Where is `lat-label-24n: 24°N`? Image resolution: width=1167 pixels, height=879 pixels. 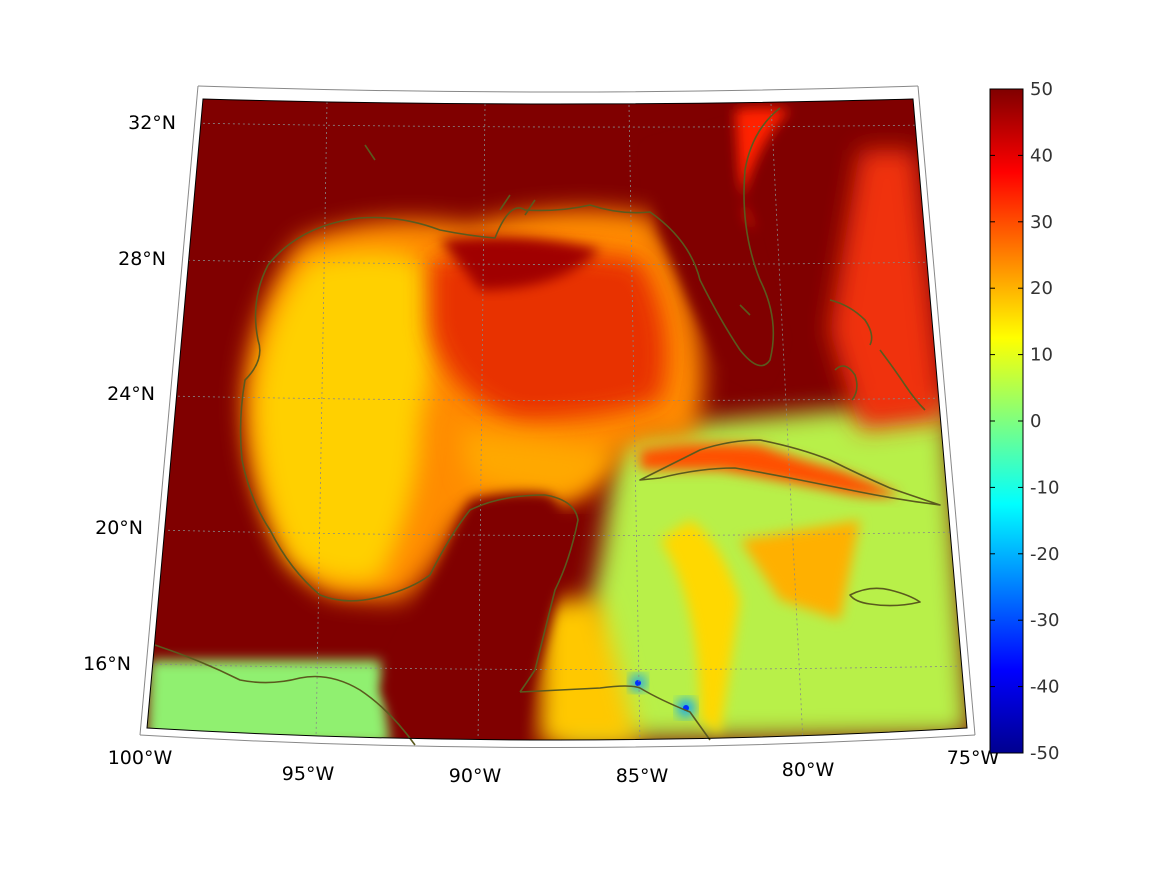 lat-label-24n: 24°N is located at coordinates (131, 394).